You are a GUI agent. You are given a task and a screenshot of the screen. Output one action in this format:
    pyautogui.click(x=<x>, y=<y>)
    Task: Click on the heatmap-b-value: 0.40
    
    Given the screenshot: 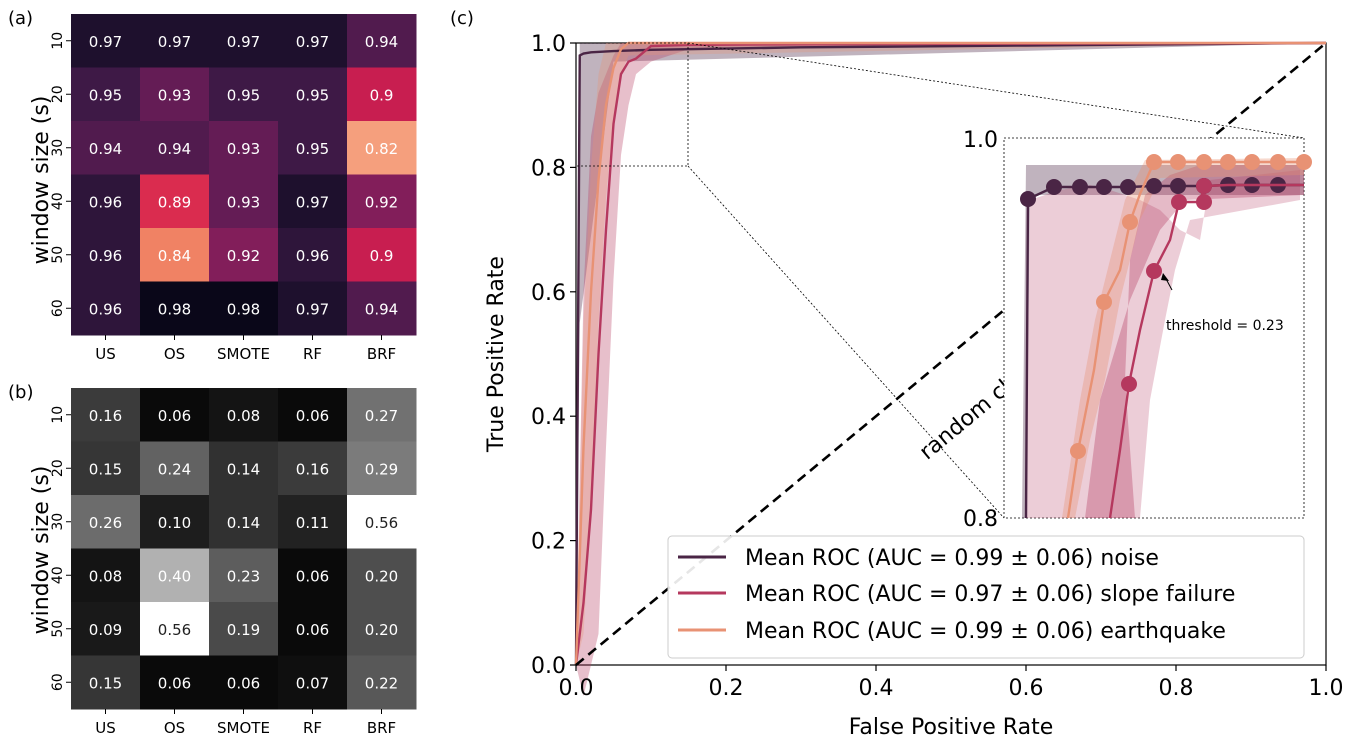 What is the action you would take?
    pyautogui.click(x=174, y=576)
    